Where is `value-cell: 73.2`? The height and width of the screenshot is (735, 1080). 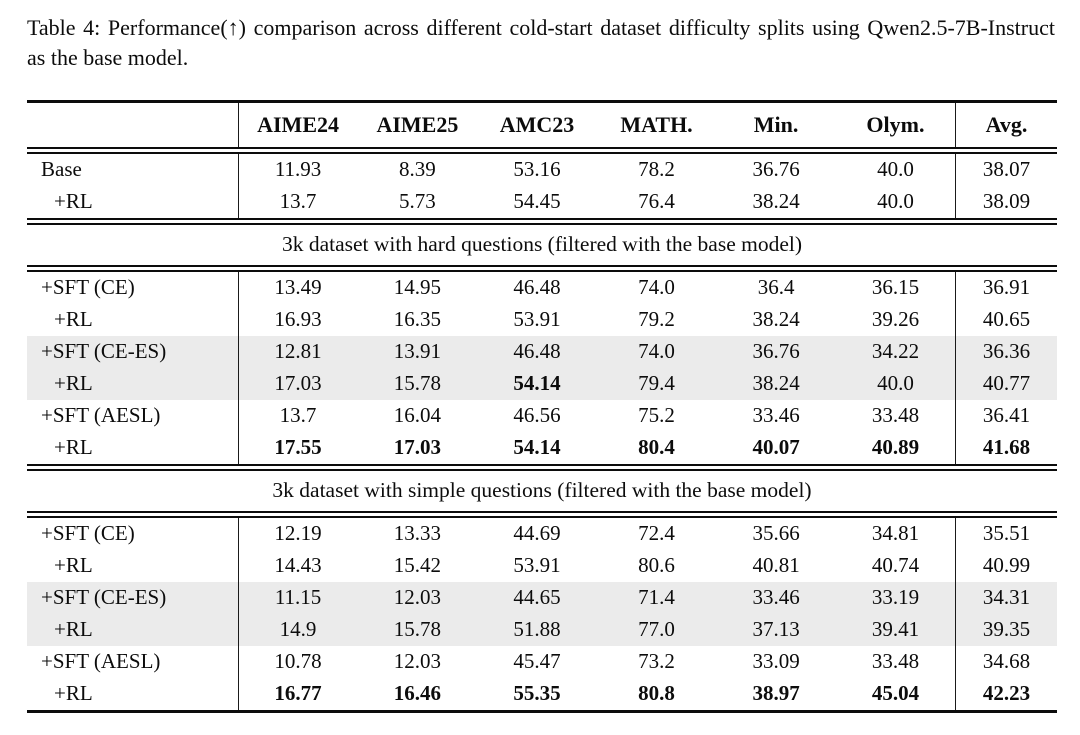
value-cell: 73.2 is located at coordinates (656, 661).